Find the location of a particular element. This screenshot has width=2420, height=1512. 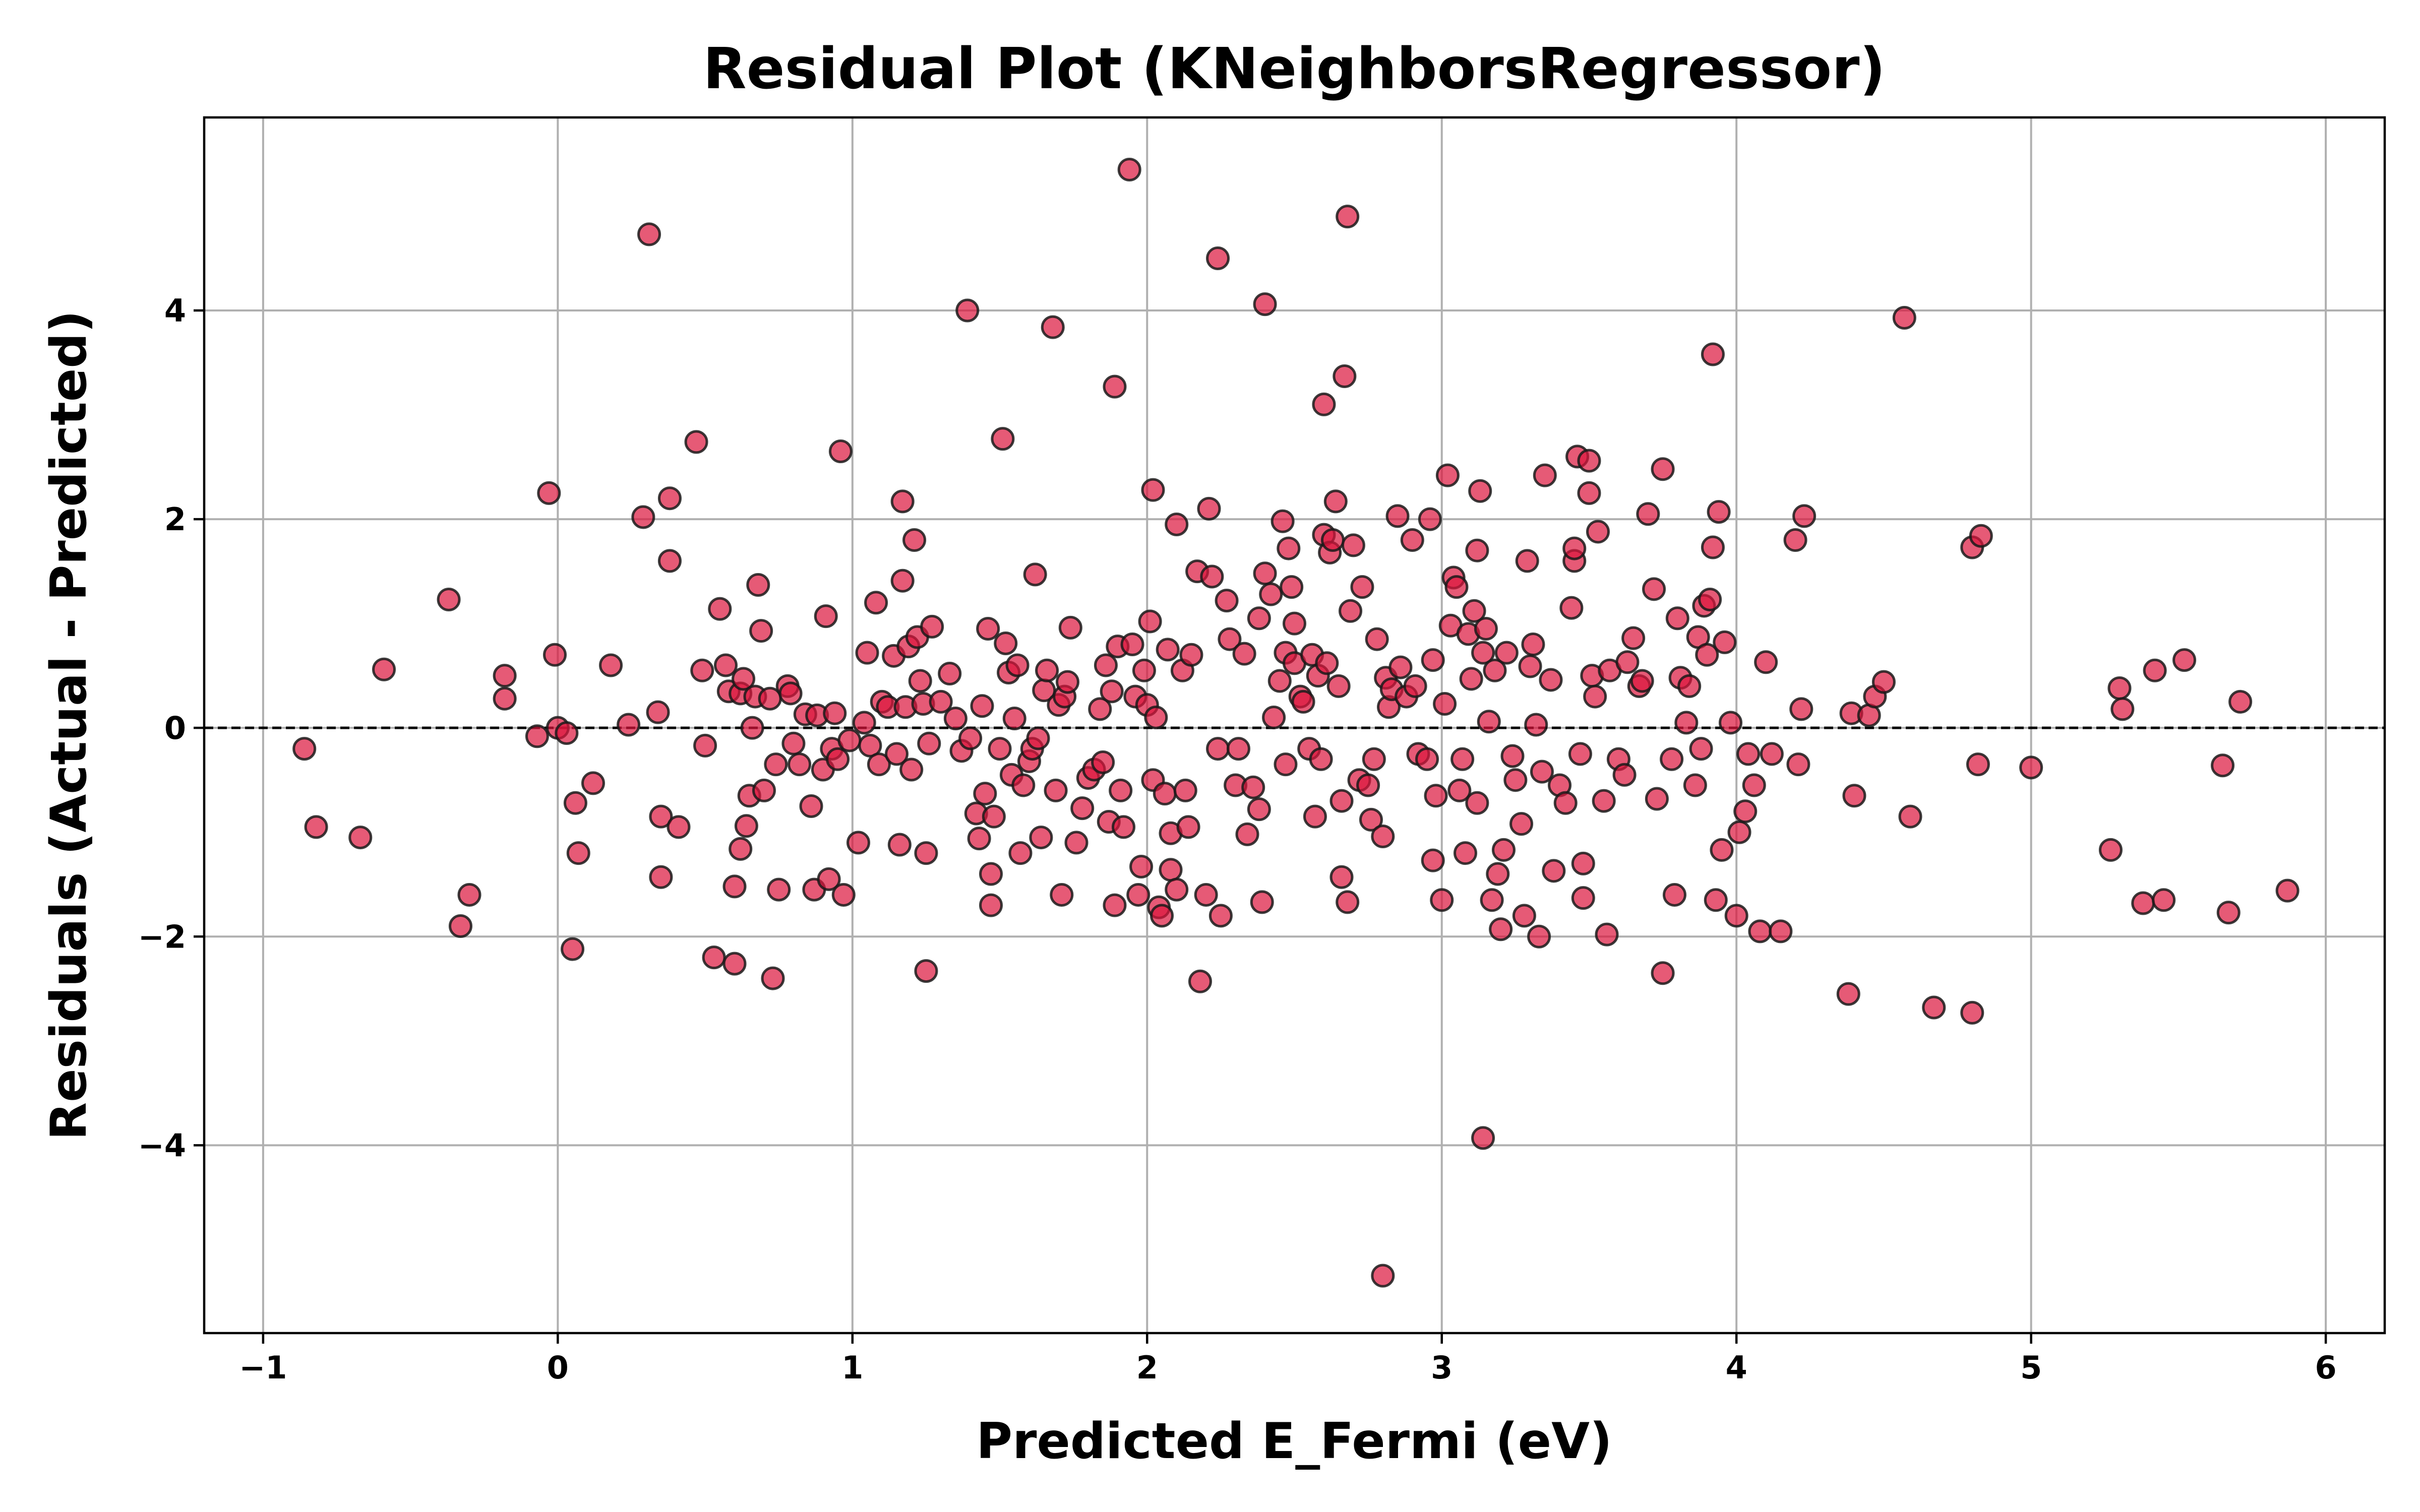

x-tick-label: 5 is located at coordinates (2031, 1368).